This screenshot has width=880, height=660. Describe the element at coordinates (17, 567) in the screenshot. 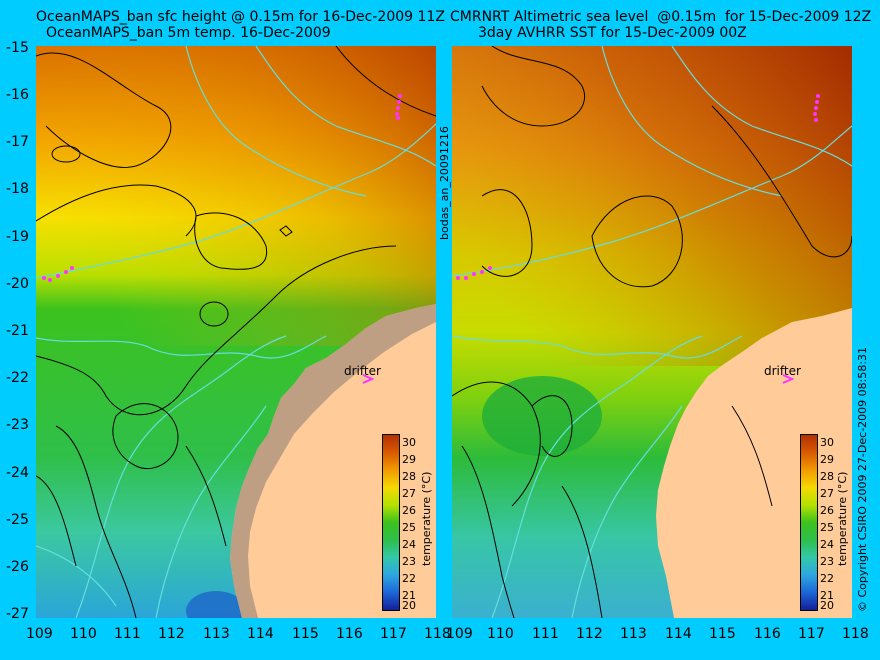

I see `y-tick: -26` at that location.